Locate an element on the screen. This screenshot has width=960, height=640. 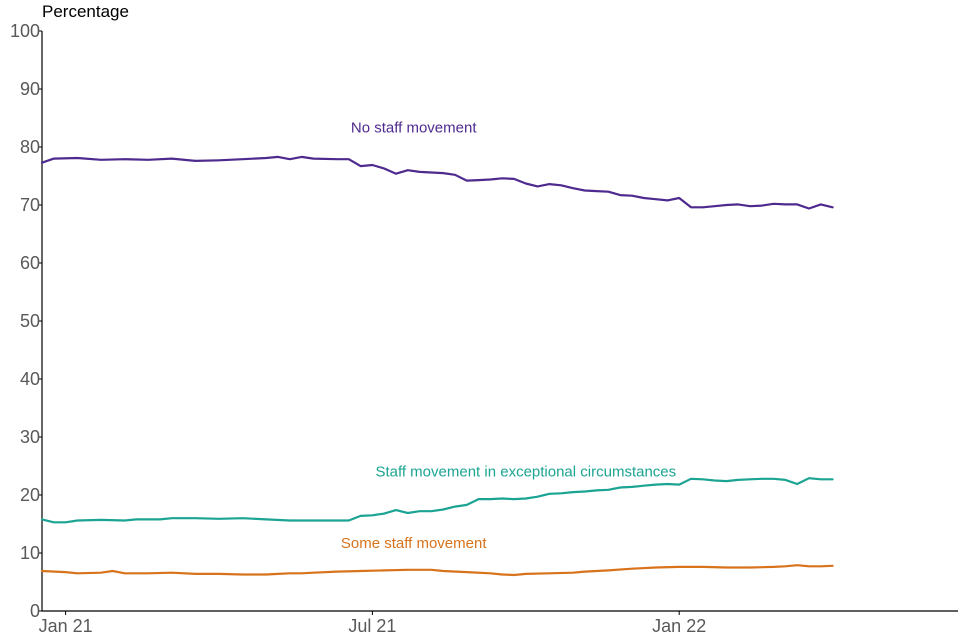
y-tick-label: 30 is located at coordinates (30, 437).